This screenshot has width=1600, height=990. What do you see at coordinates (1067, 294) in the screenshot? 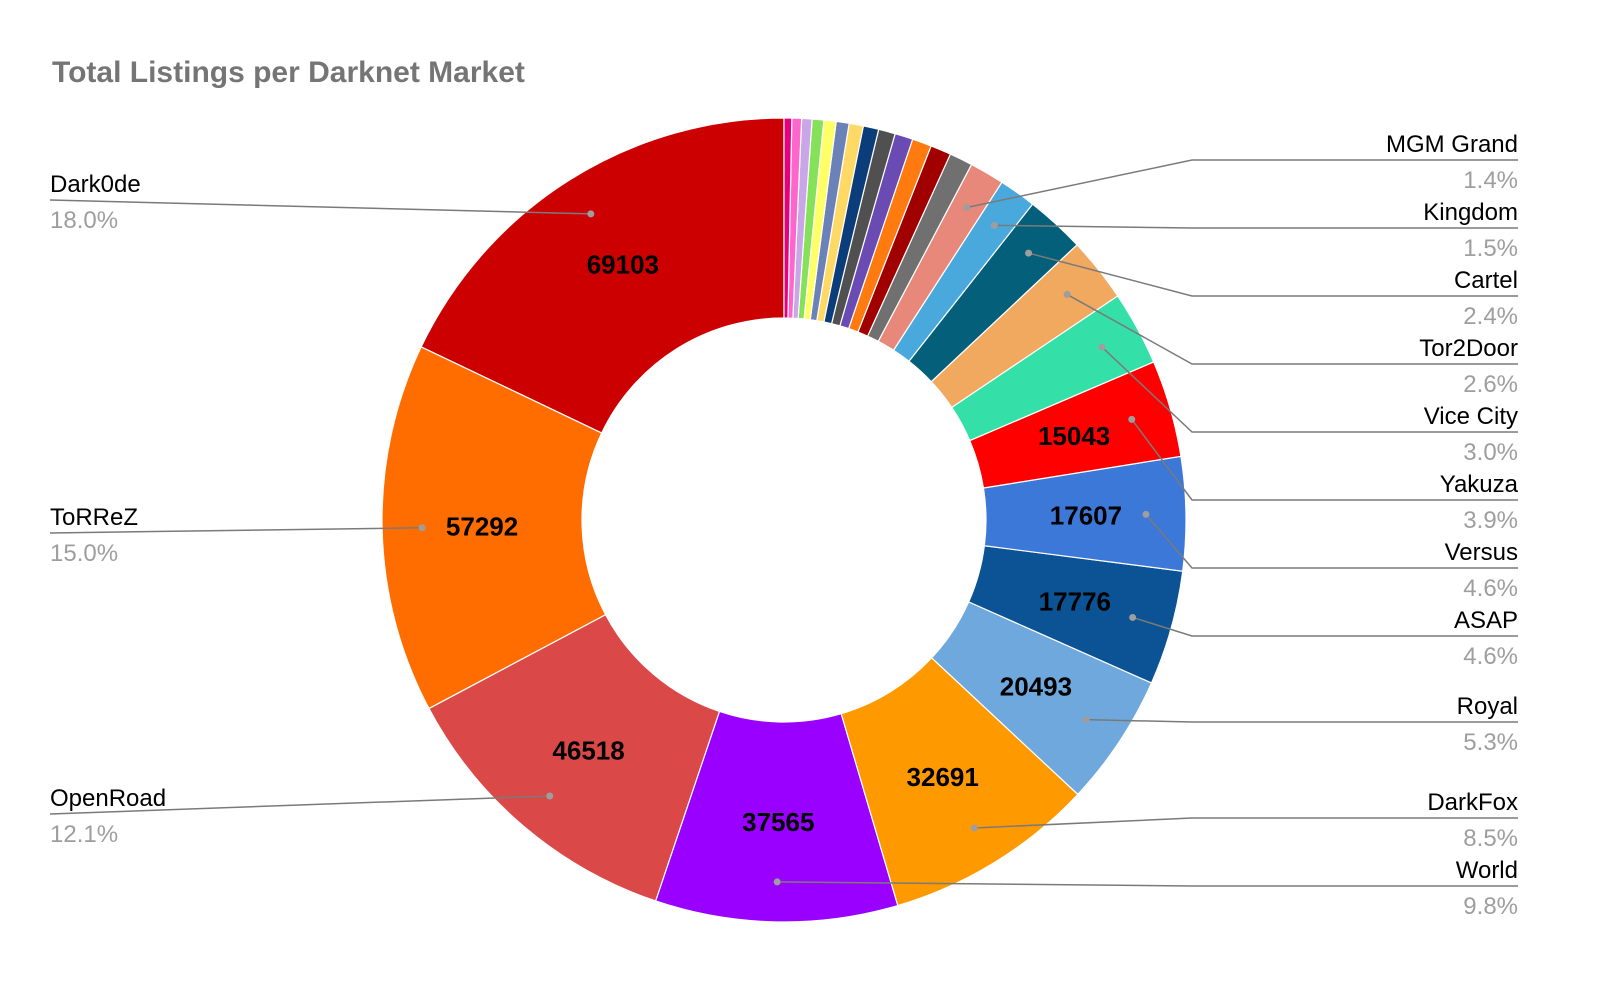
I see `leader-dot-tor2door` at bounding box center [1067, 294].